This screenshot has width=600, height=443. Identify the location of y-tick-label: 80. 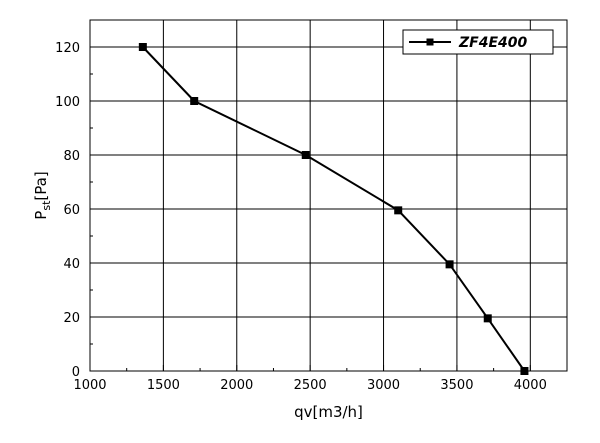
(71, 156).